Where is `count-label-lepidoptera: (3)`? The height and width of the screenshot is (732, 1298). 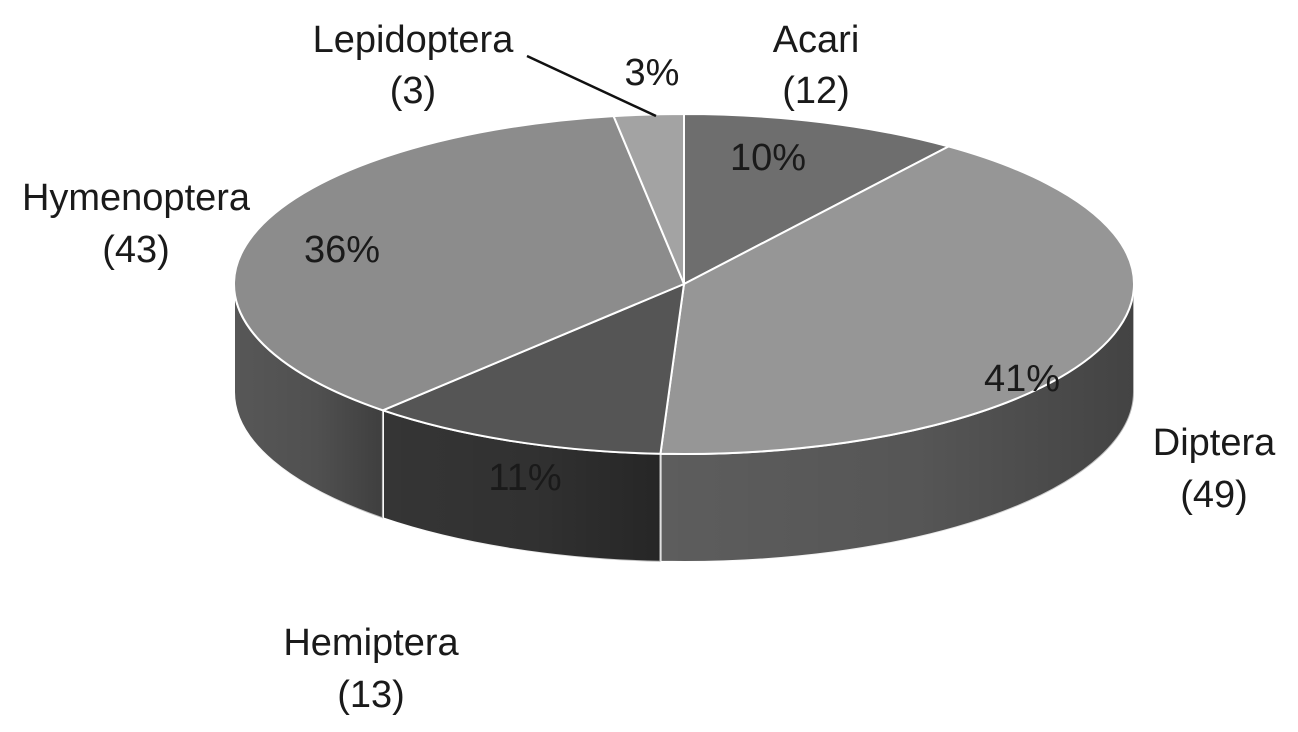 count-label-lepidoptera: (3) is located at coordinates (413, 91).